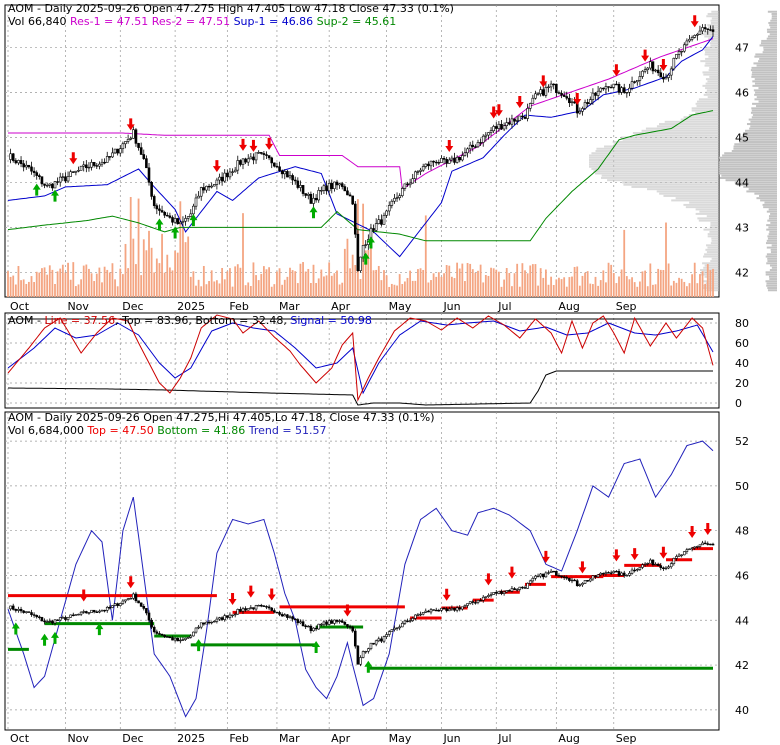 The width and height of the screenshot is (780, 745). Describe the element at coordinates (20, 738) in the screenshot. I see `x-tick-label: Oct` at that location.